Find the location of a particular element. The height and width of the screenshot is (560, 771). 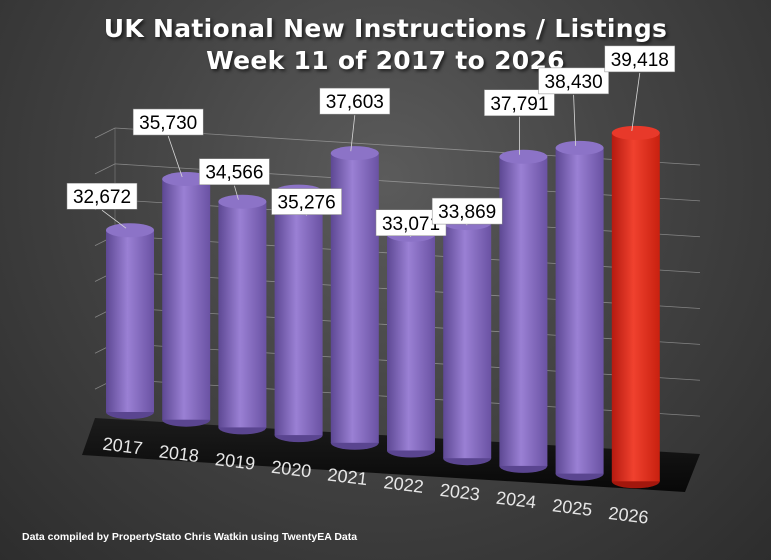

value-label: 34,566 is located at coordinates (234, 173).